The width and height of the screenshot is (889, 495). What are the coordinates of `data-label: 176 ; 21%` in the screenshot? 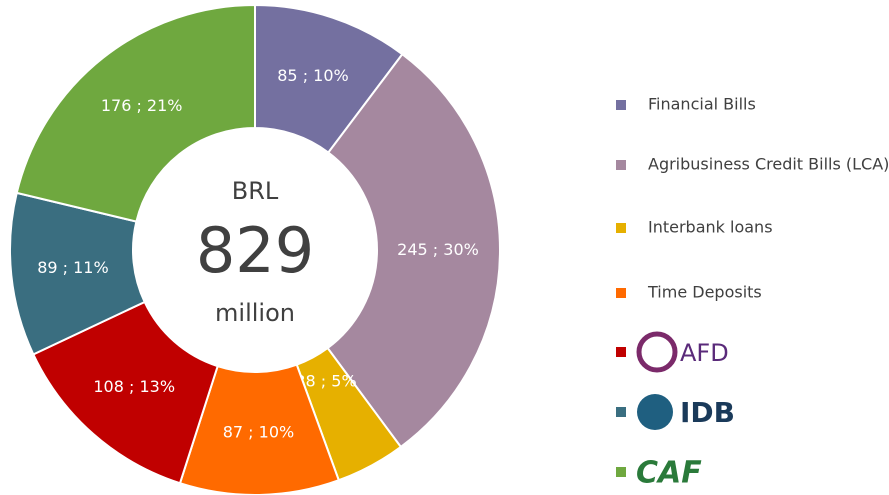 It's located at (142, 105).